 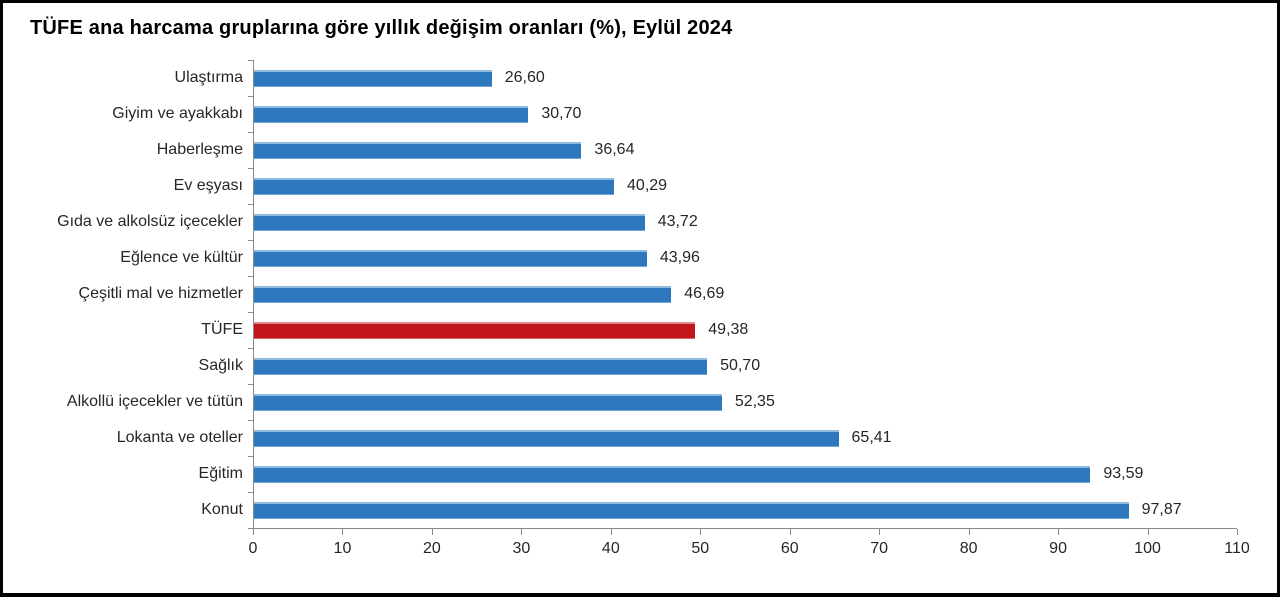 What do you see at coordinates (742, 258) in the screenshot?
I see `bar-track: 43,96` at bounding box center [742, 258].